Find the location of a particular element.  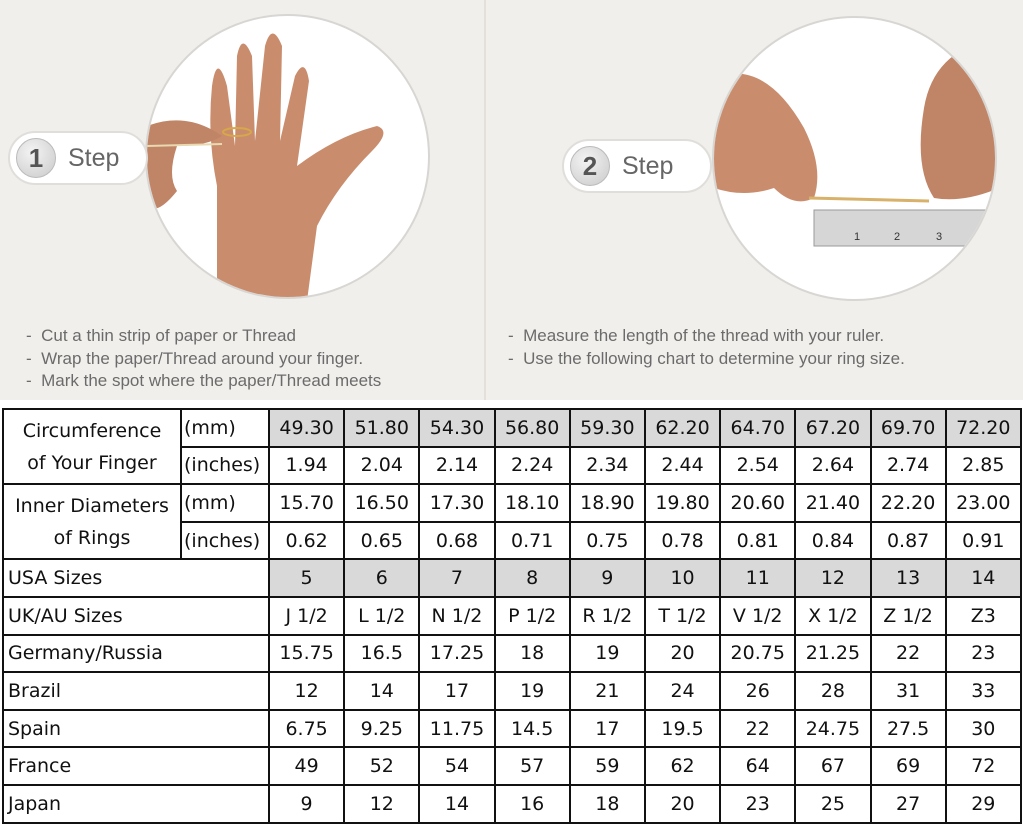

value-cell: N 1/2 is located at coordinates (457, 615).